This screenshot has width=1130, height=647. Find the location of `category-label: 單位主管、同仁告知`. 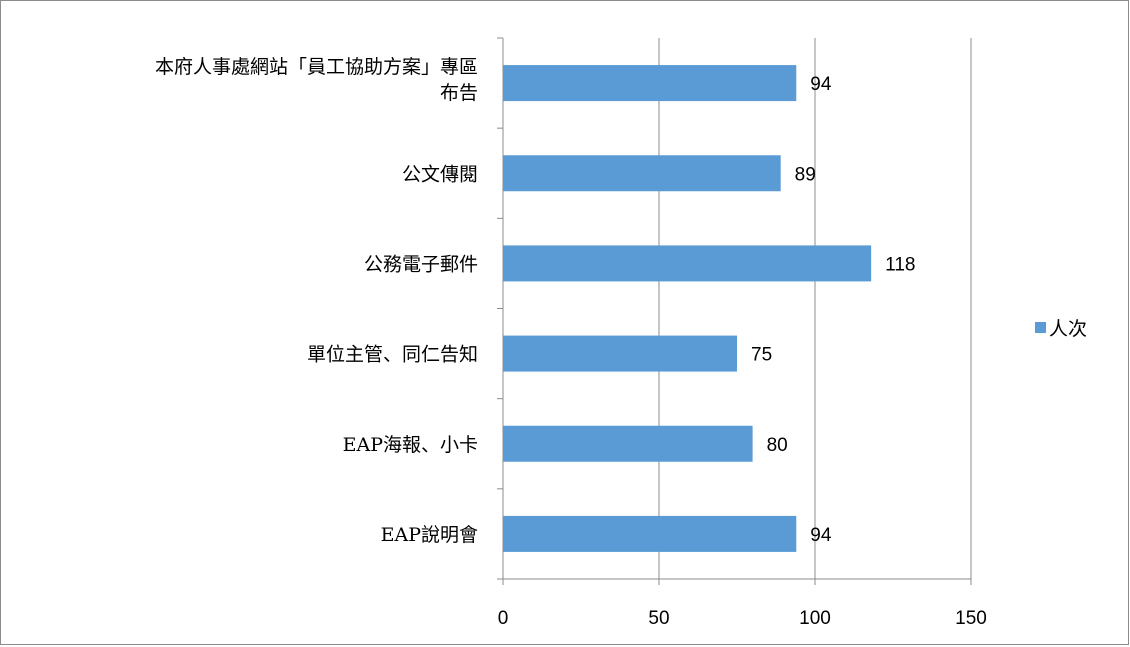

category-label: 單位主管、同仁告知 is located at coordinates (392, 355).